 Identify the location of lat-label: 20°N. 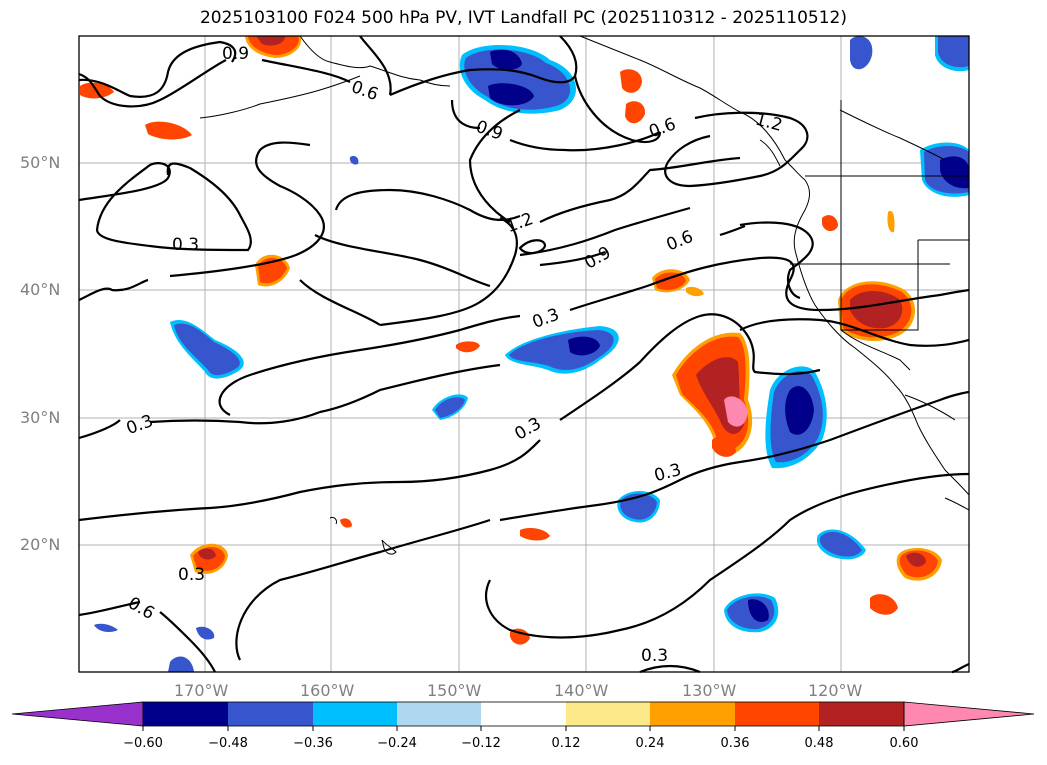
(40, 544).